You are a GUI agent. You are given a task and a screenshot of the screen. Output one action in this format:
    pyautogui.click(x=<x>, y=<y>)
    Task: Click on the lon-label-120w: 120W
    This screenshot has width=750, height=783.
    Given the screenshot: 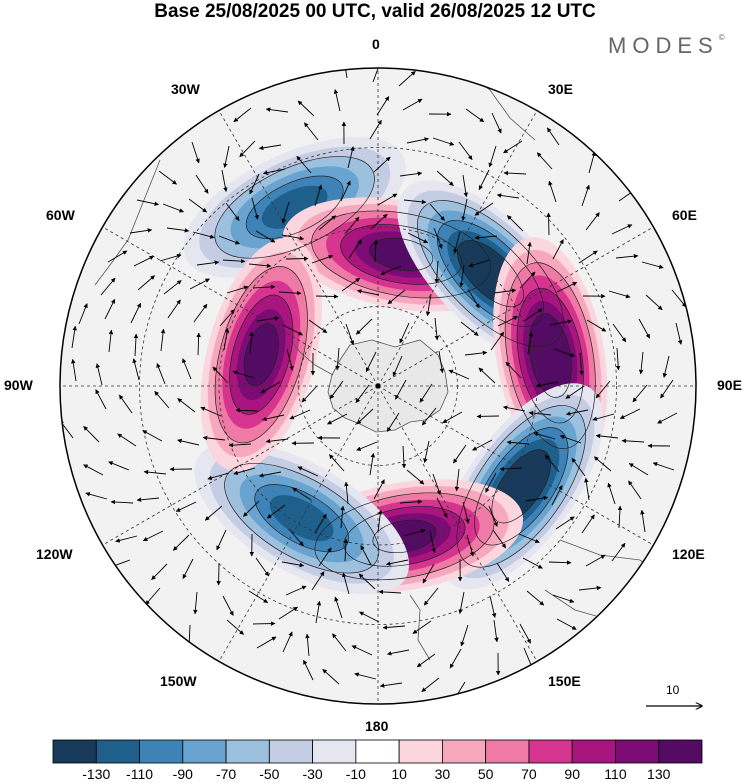 What is the action you would take?
    pyautogui.click(x=54, y=554)
    